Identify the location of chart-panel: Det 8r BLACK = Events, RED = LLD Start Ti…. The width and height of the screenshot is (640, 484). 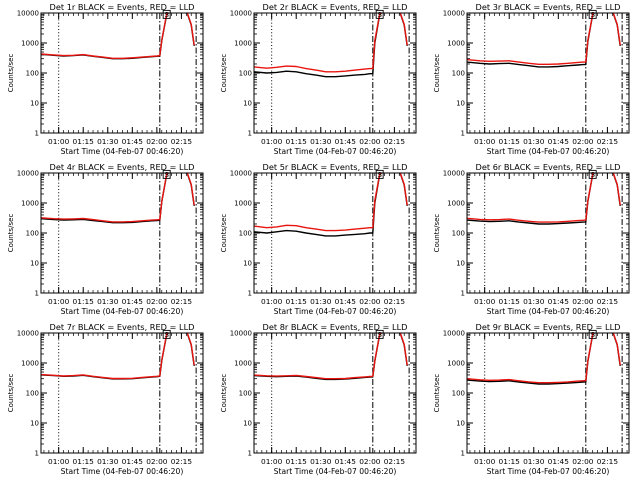
(318, 399).